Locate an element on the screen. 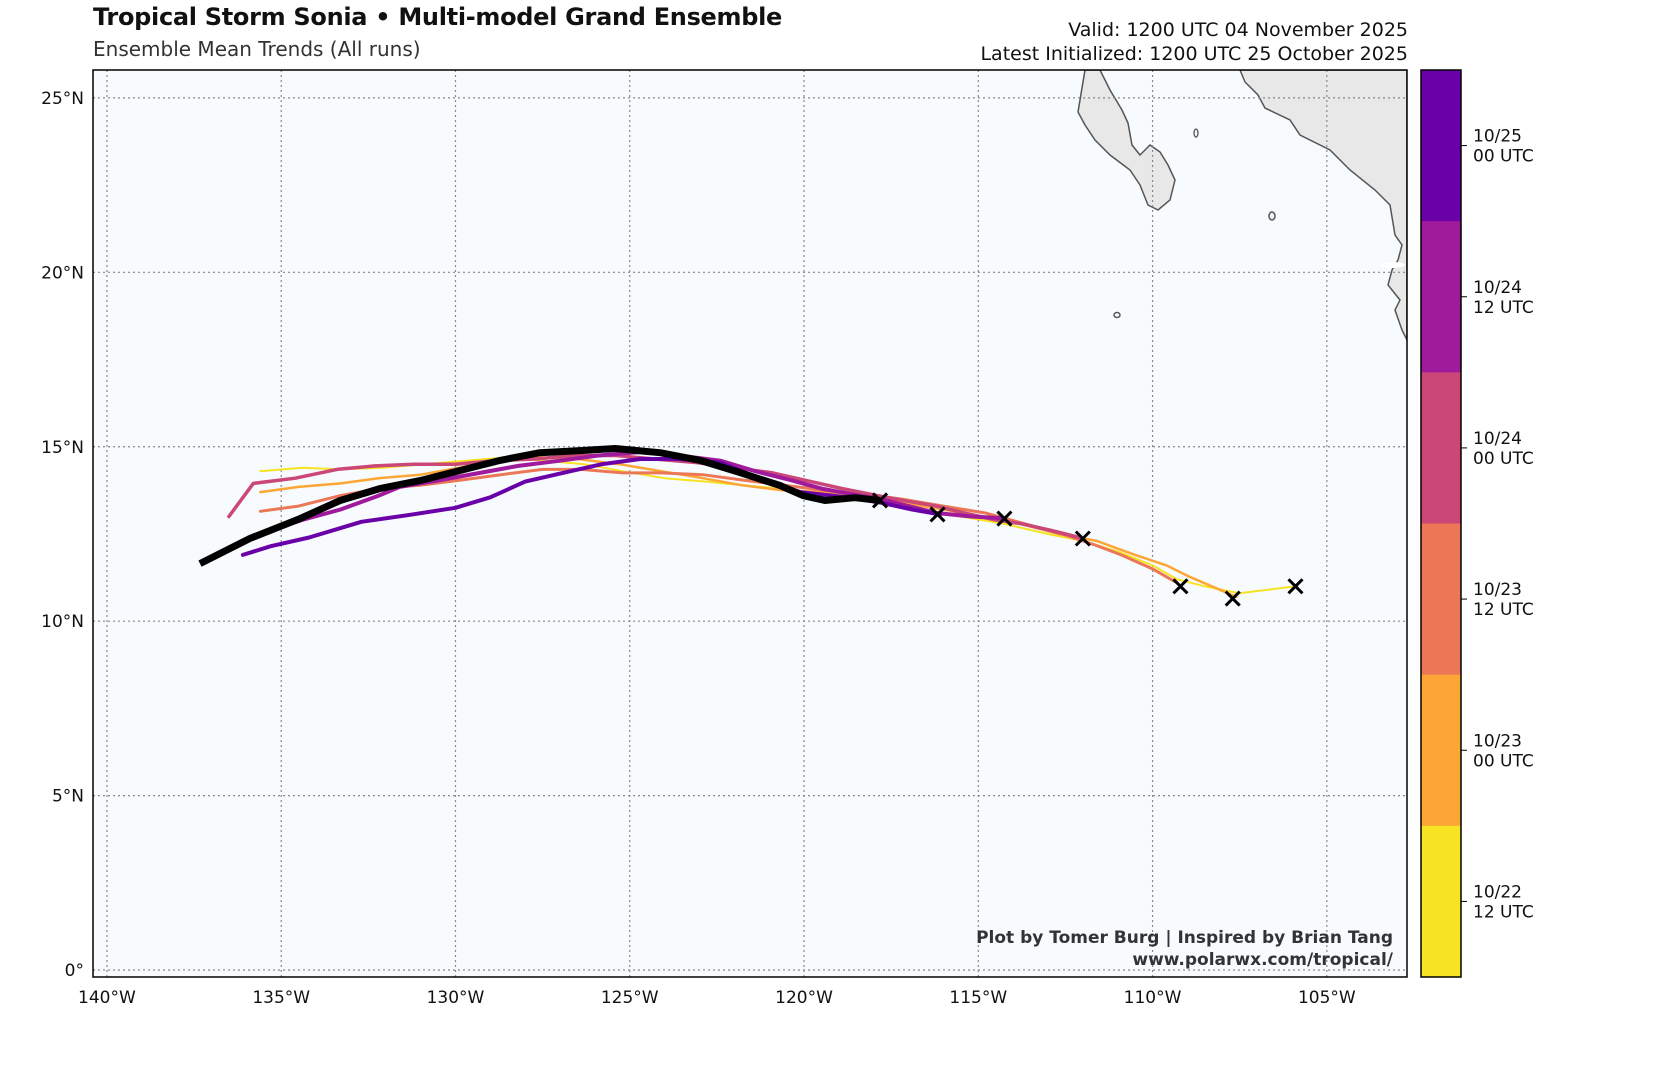  baja-peninsula is located at coordinates (1126, 140).